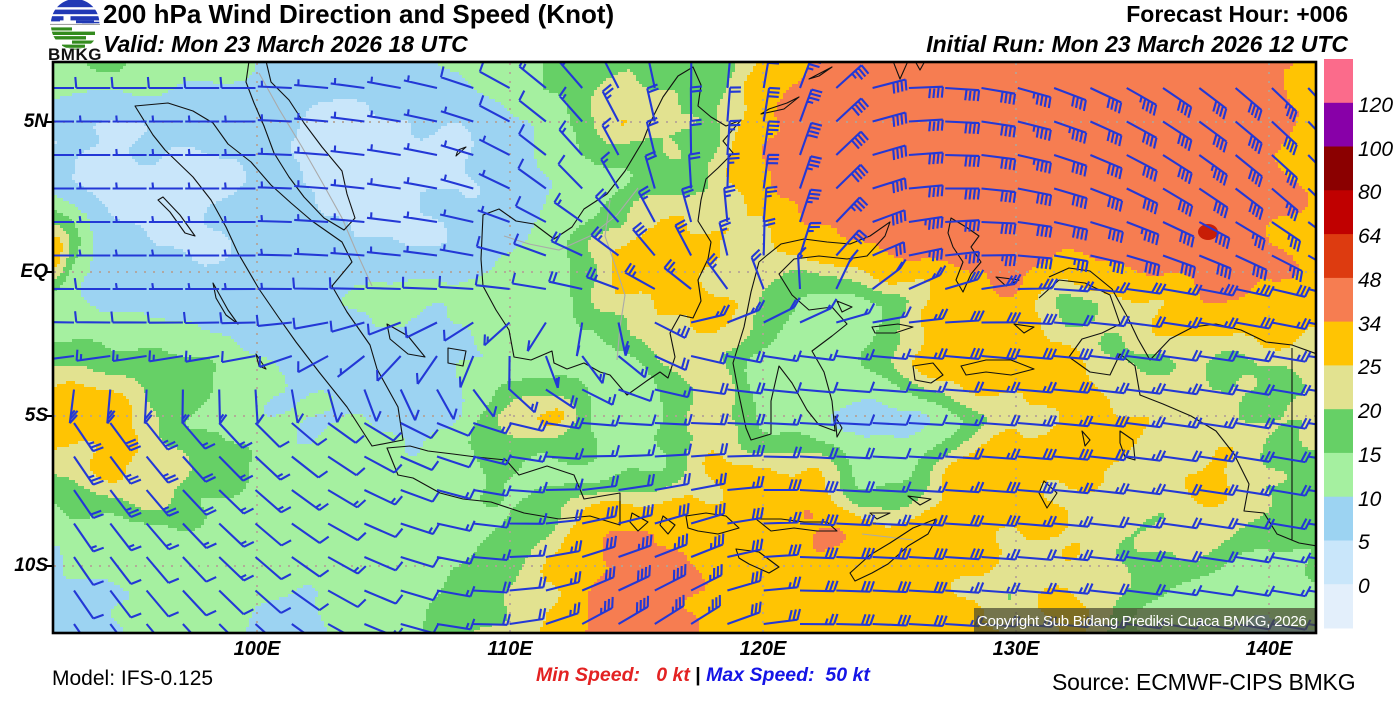 Image resolution: width=1400 pixels, height=709 pixels. I want to click on svg-text: BMKG, so click(75, 53).